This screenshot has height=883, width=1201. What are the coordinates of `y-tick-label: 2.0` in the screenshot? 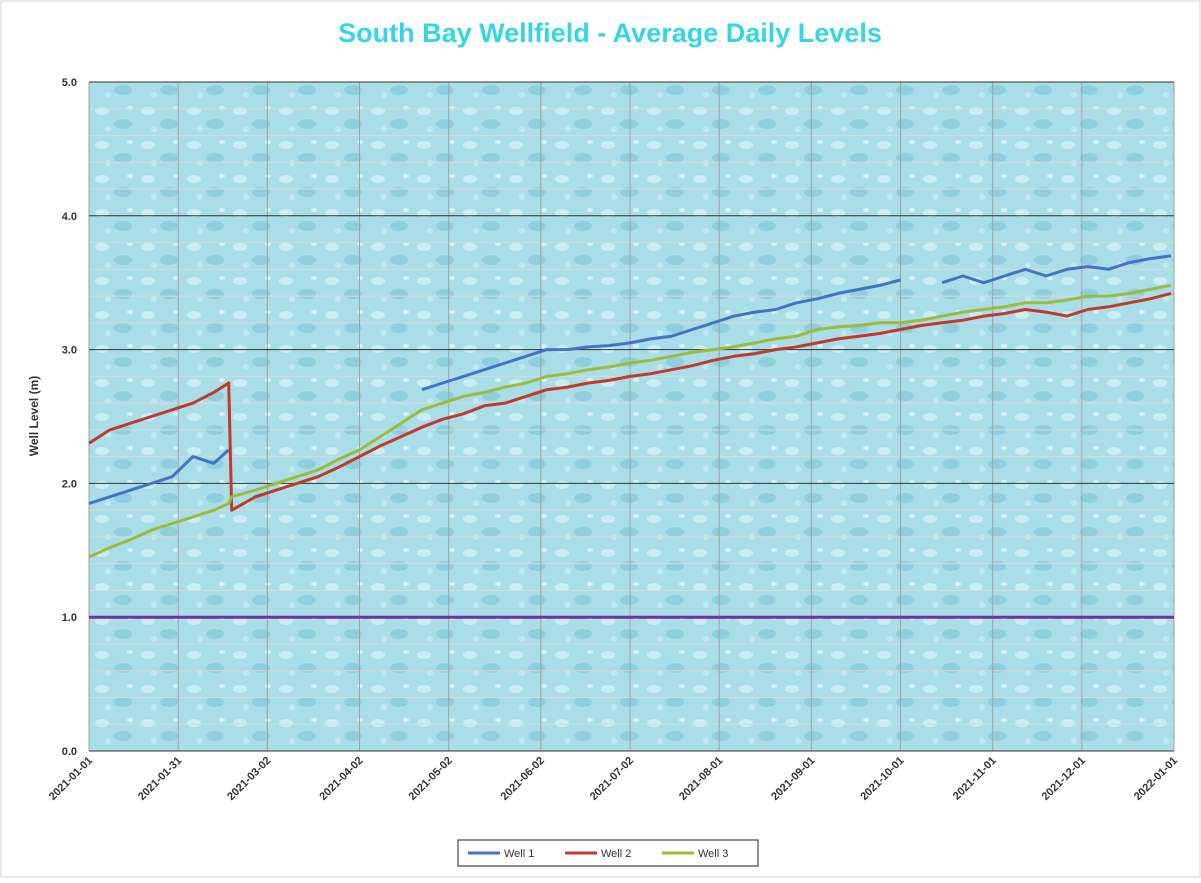 It's located at (69, 484).